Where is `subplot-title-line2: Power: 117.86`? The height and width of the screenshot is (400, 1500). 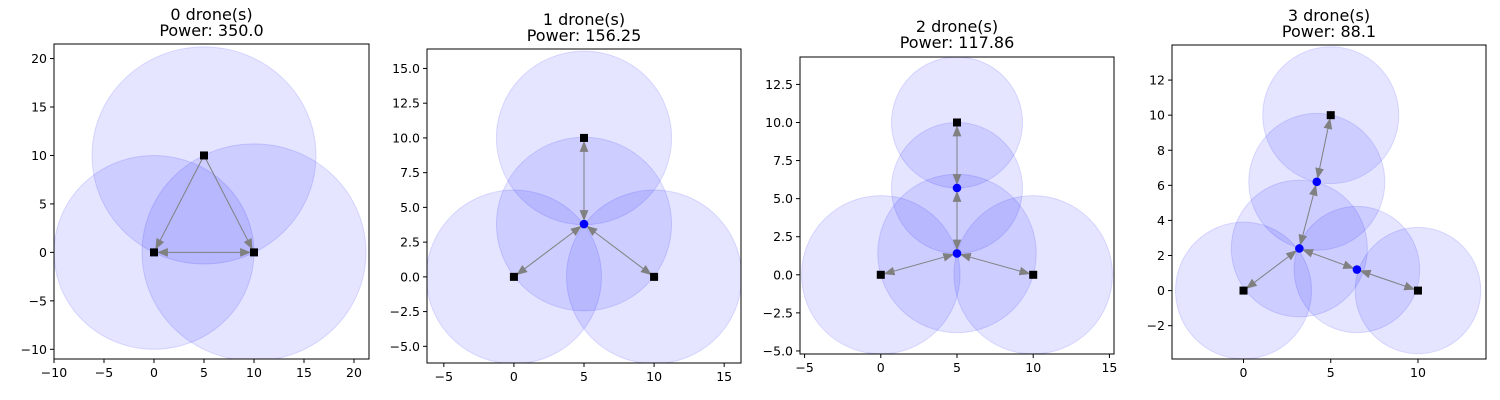 subplot-title-line2: Power: 117.86 is located at coordinates (957, 42).